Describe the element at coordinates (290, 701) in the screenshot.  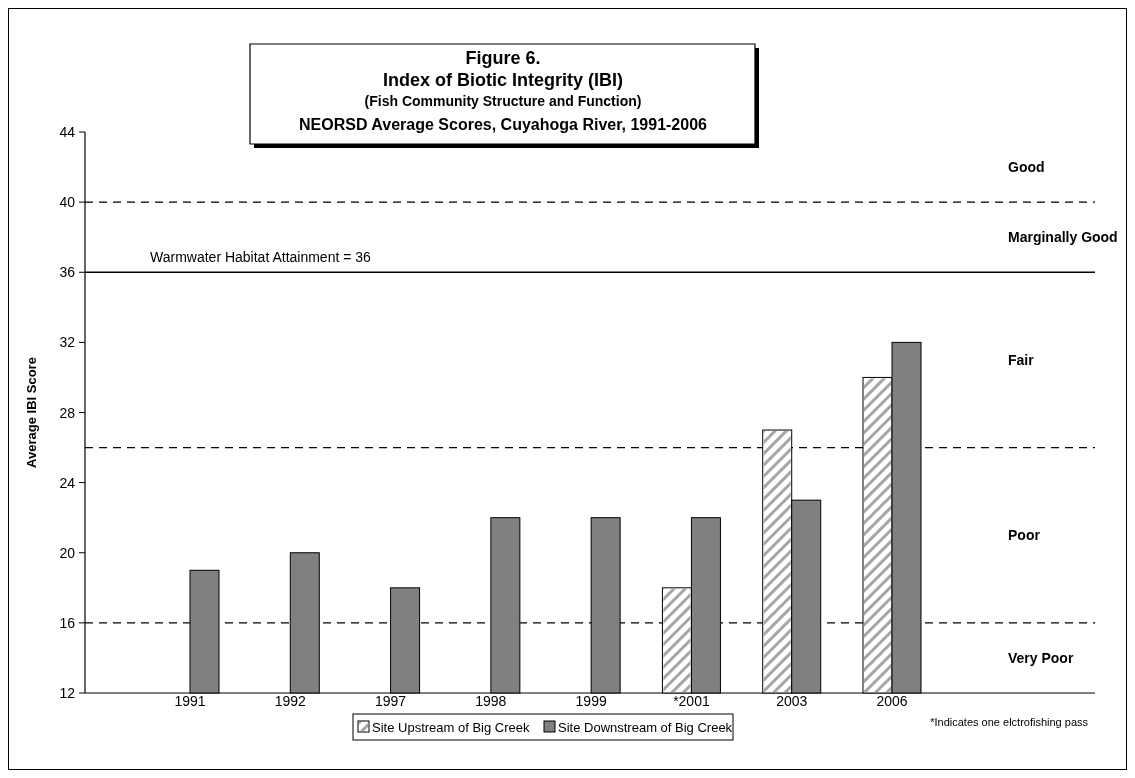
I see `x-tick-label: 1992` at that location.